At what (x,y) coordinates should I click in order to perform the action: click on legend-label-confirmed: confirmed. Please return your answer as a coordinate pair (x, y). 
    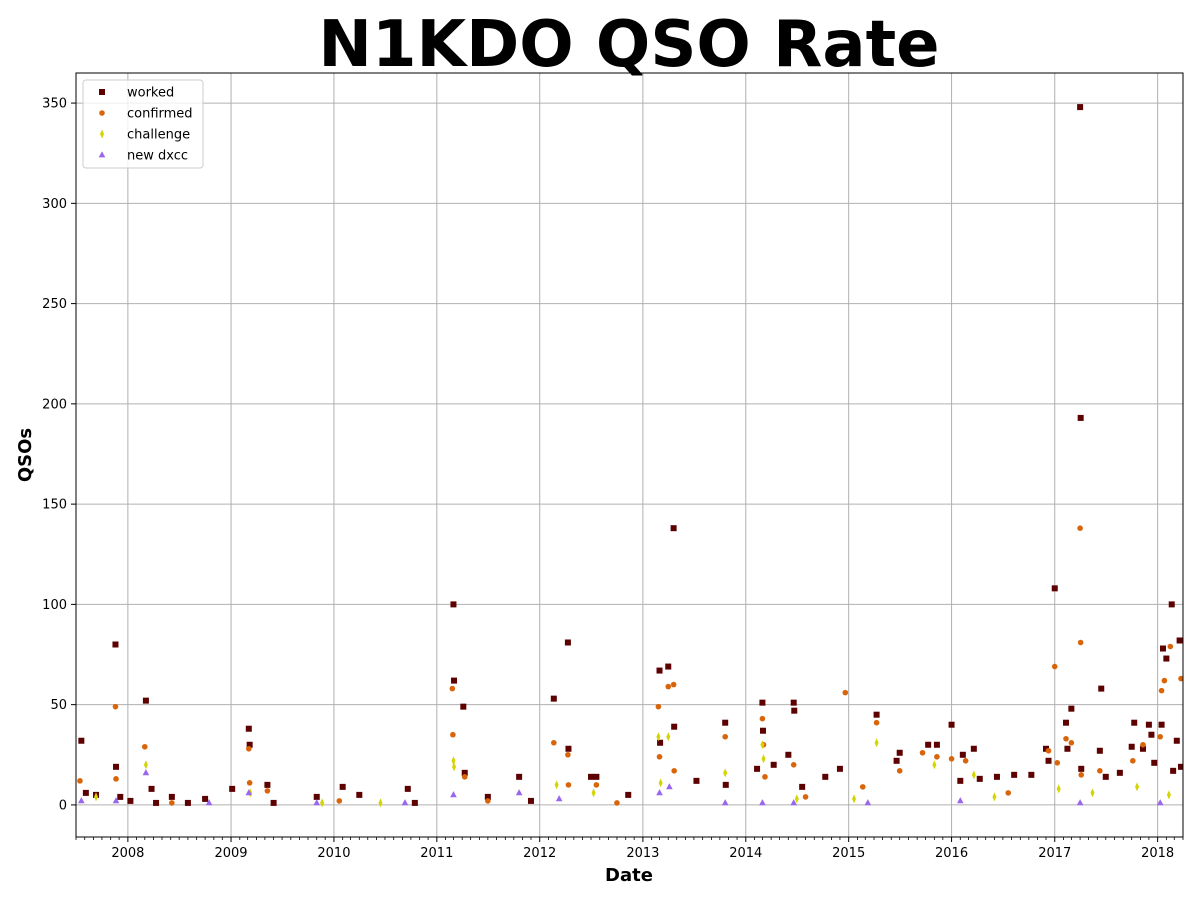
    Looking at the image, I should click on (160, 114).